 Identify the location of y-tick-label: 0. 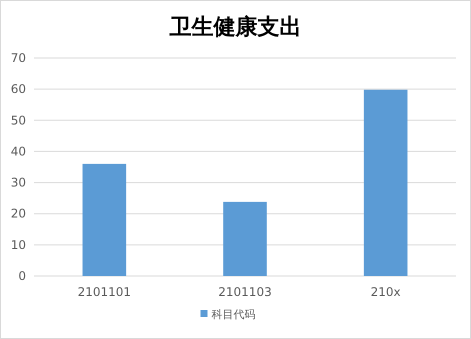
(22, 276).